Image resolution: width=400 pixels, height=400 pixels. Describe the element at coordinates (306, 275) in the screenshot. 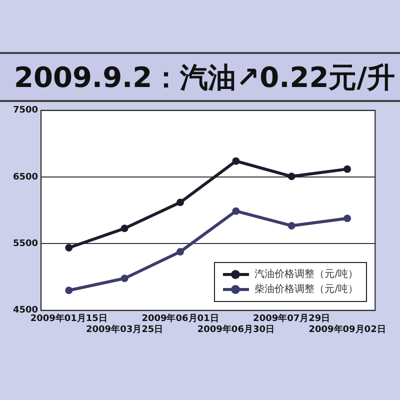

I see `legend-label: 汽油价格调整（元/吨）` at that location.